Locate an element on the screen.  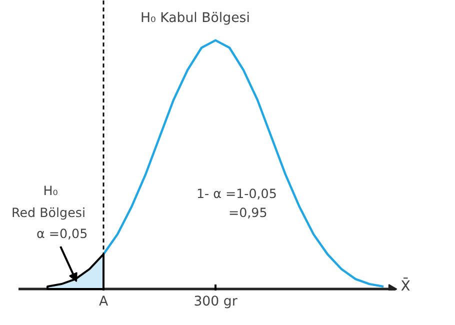
chart-title: H₀ Kabul Bölgesi is located at coordinates (195, 18).